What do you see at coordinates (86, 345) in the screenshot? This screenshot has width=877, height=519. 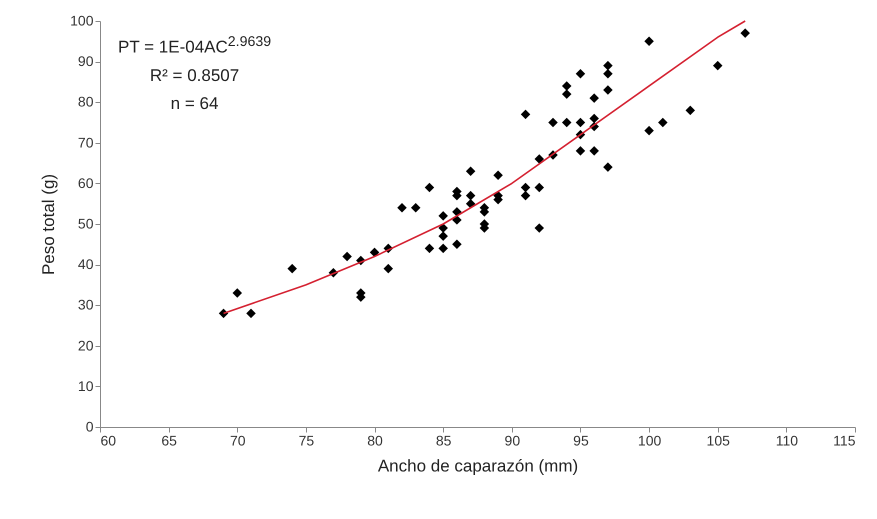 I see `y-tick-label: 20` at bounding box center [86, 345].